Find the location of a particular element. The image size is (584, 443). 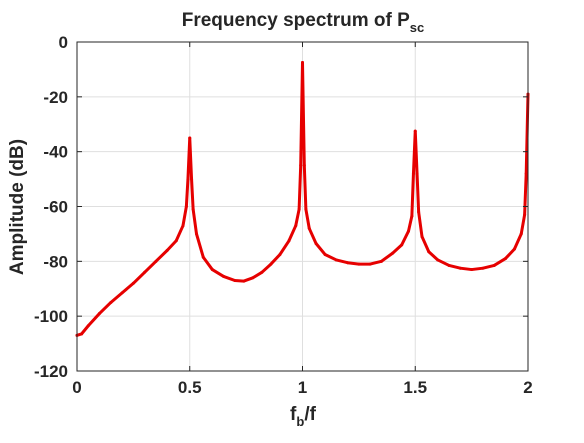

x-tick-label: 1 is located at coordinates (302, 387).